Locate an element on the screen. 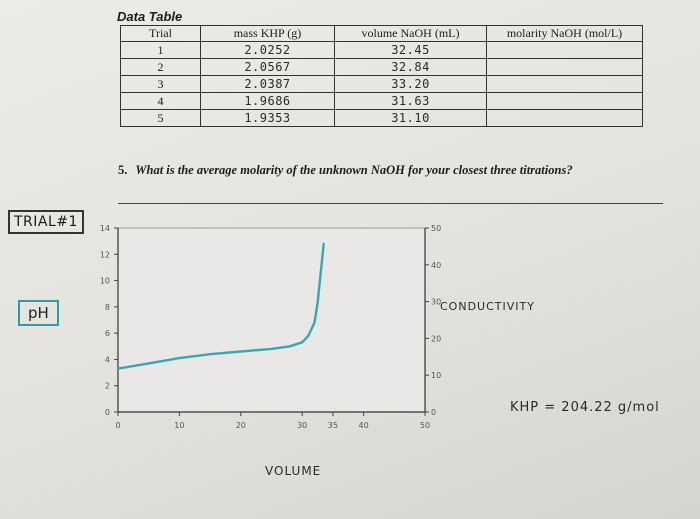 This screenshot has width=700, height=519. khp-molar-mass-note: KHP = 204.22 g/mol is located at coordinates (585, 407).